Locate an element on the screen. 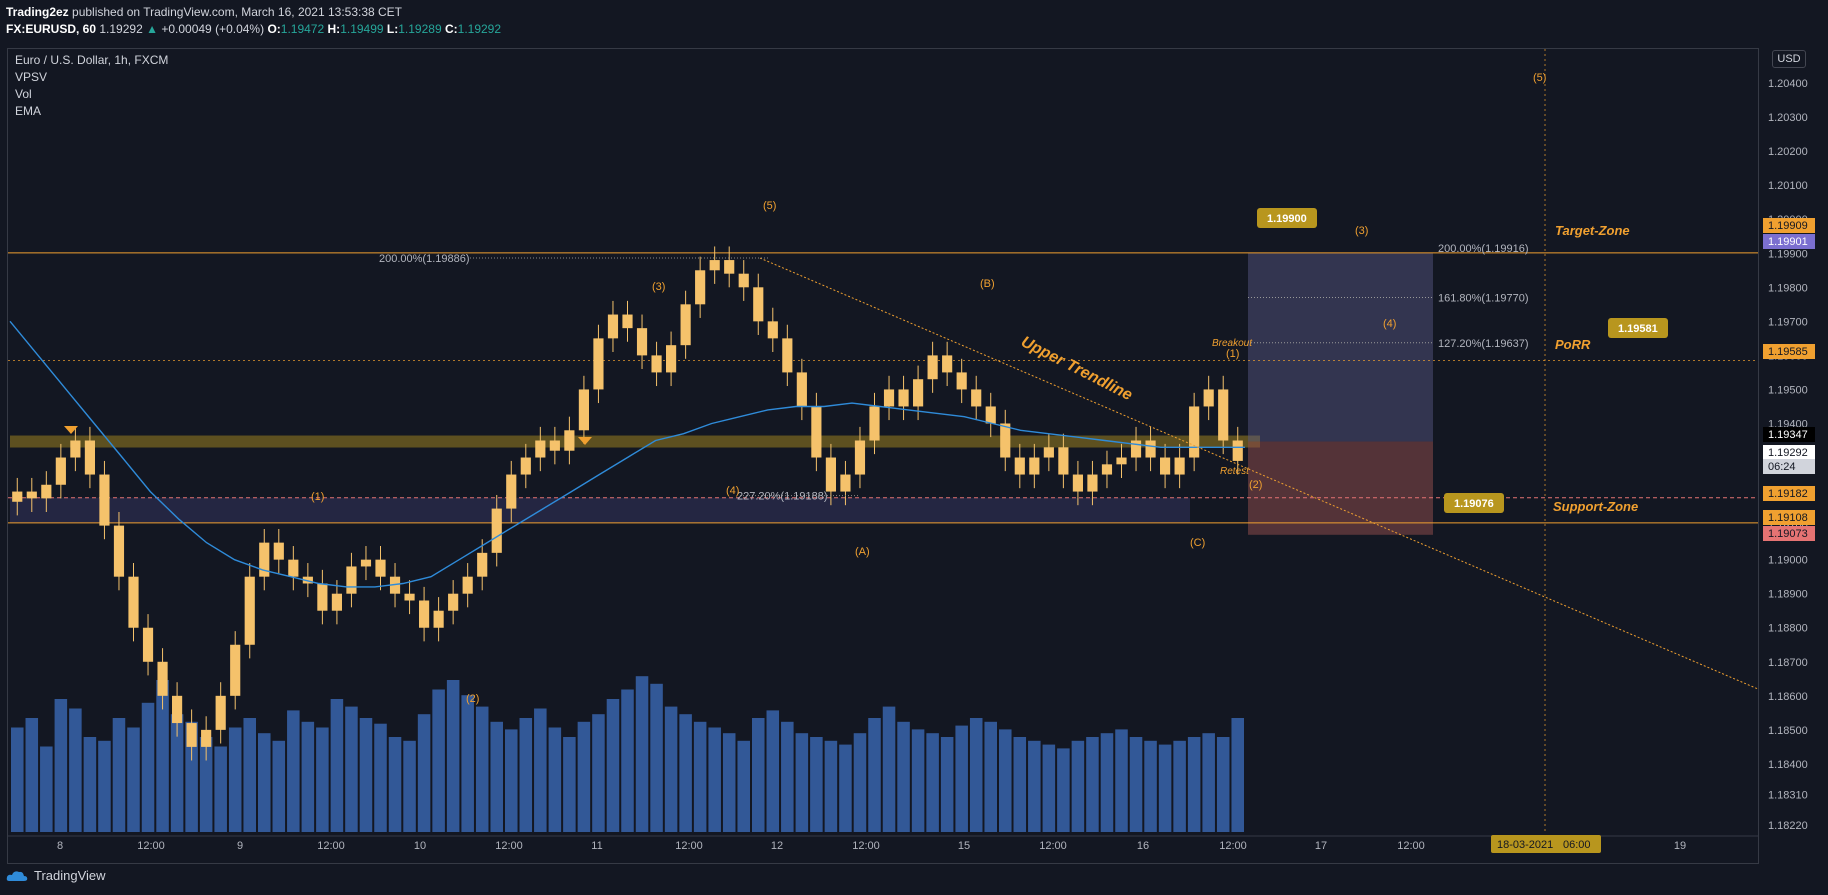  callout-target-box is located at coordinates (1287, 218).